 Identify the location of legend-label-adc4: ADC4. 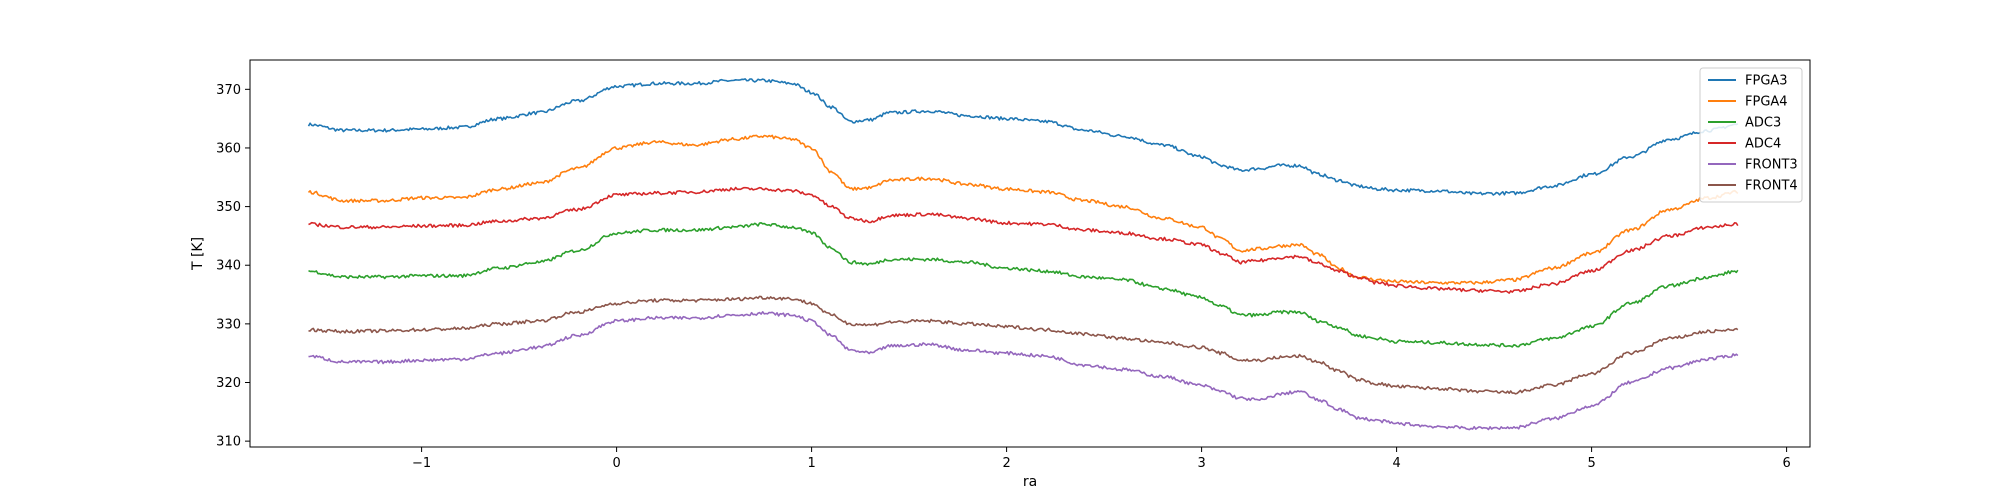
(1763, 144).